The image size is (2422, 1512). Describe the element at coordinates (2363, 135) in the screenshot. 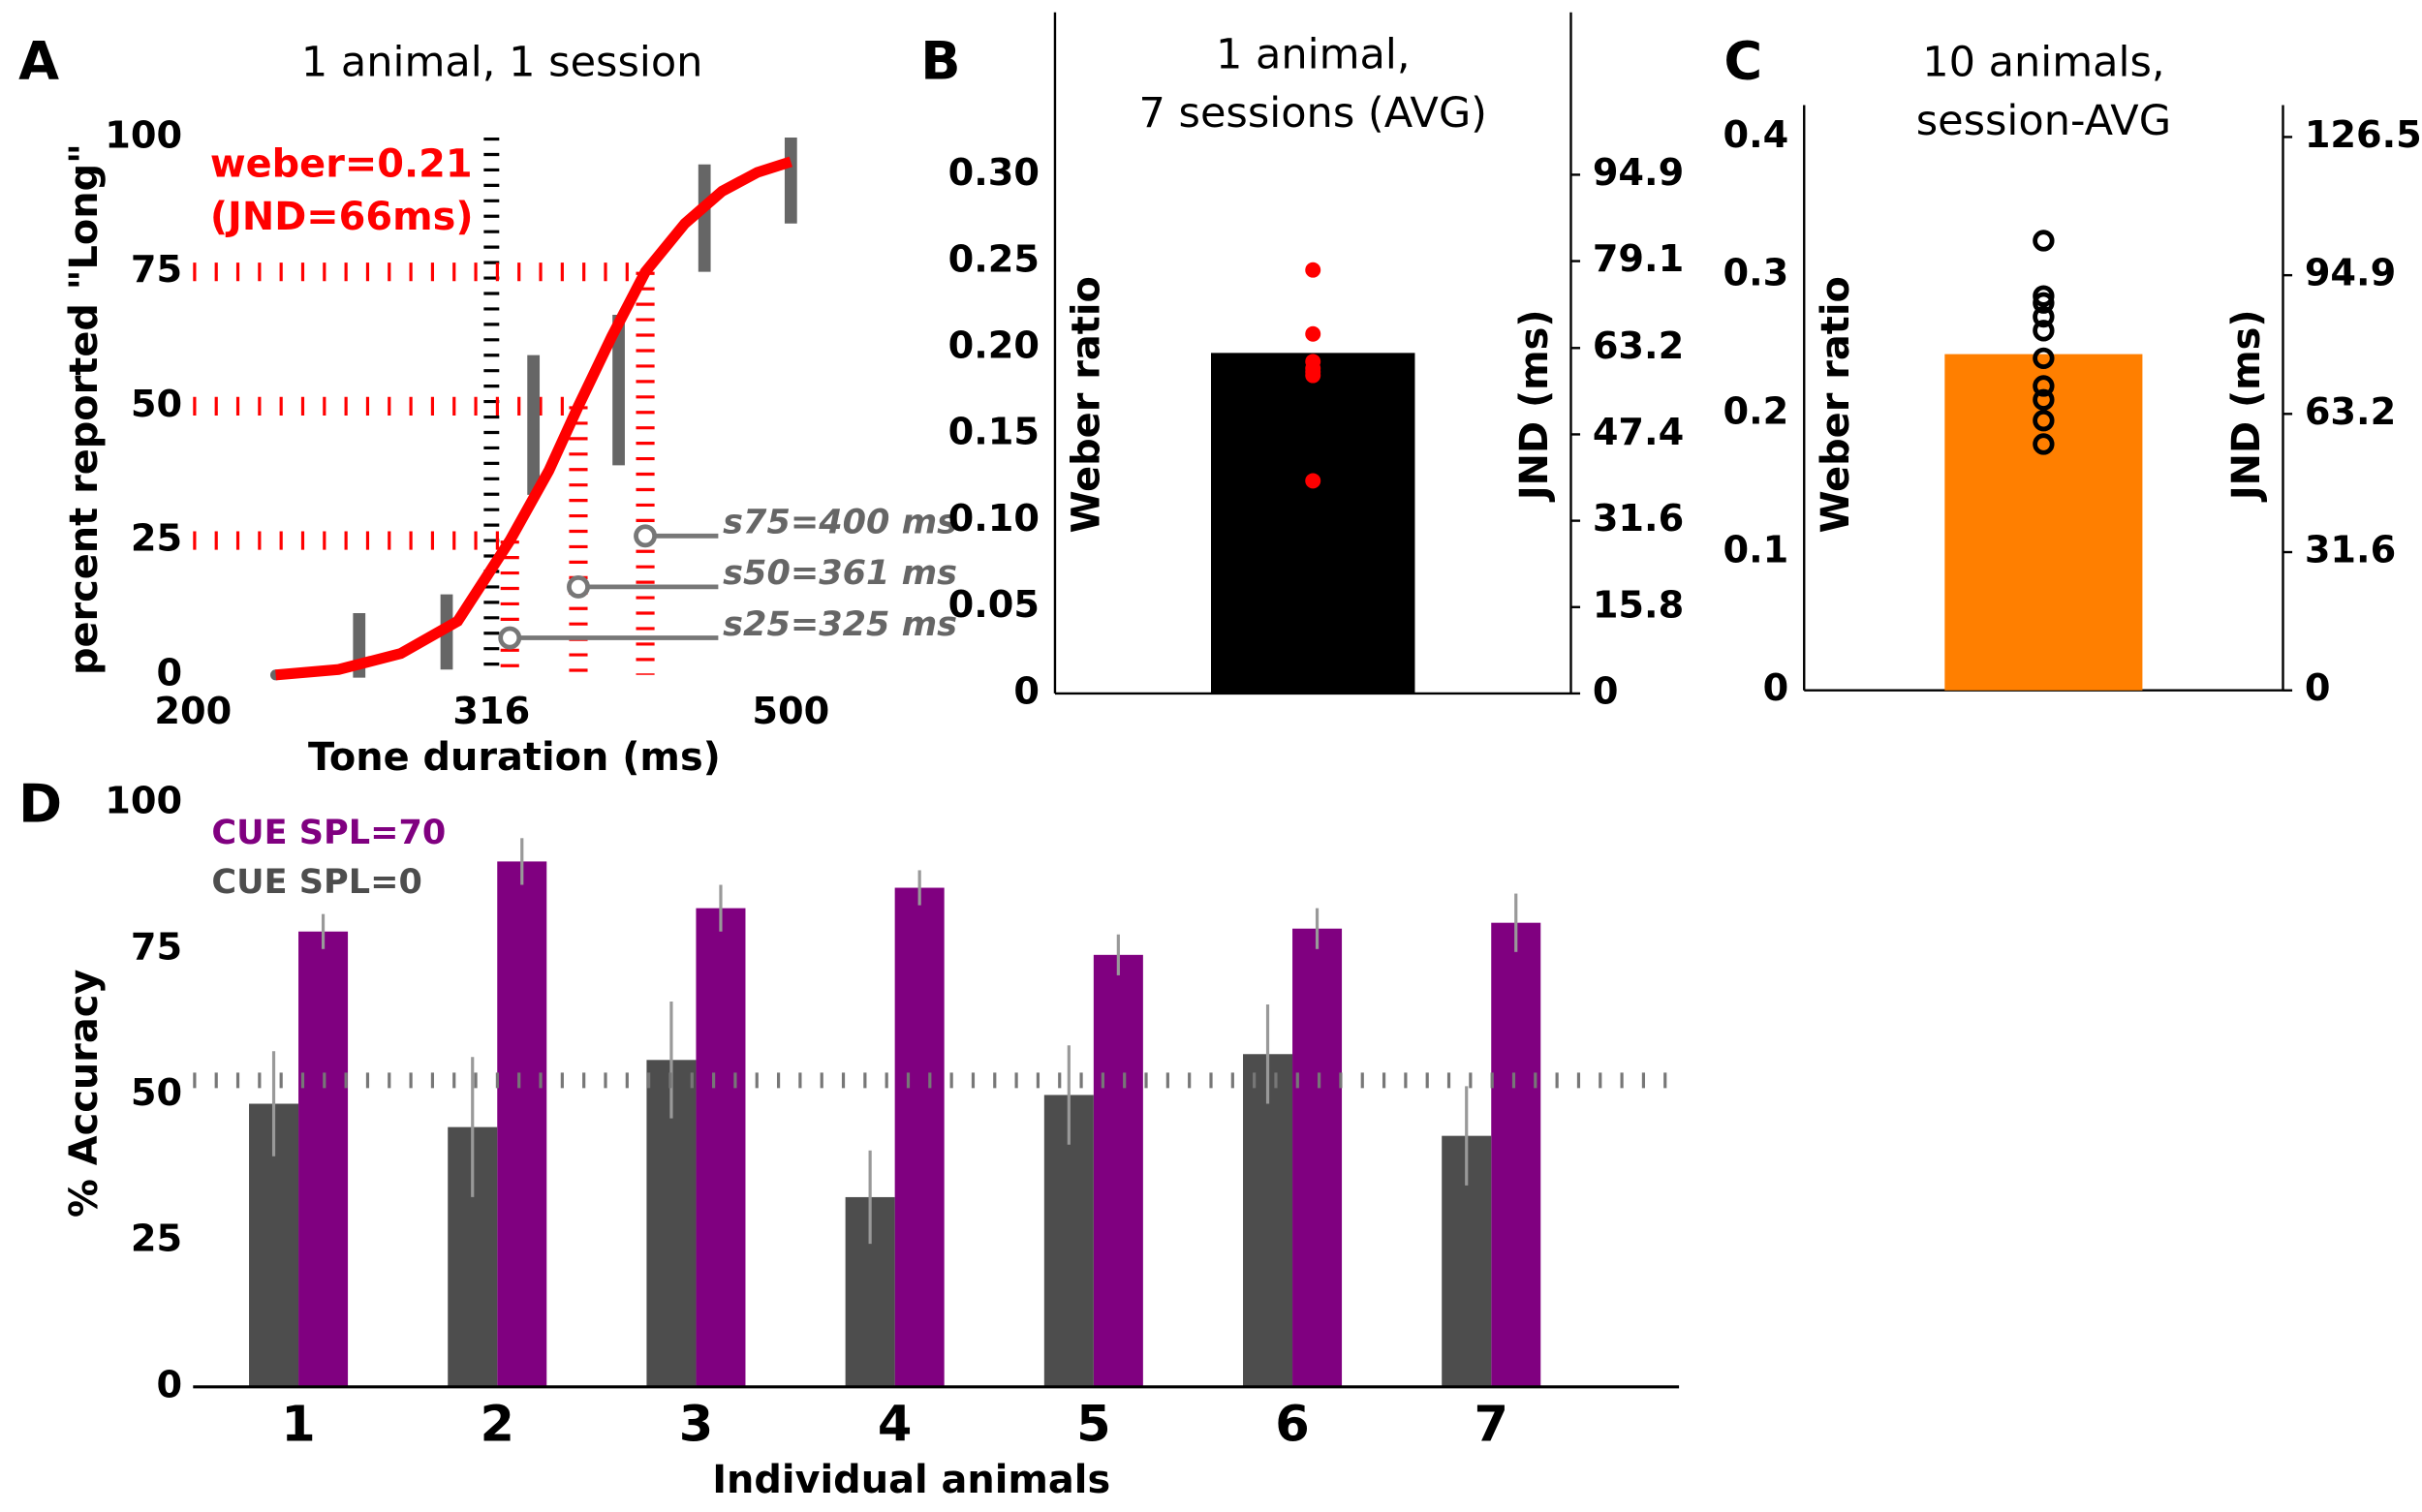

I see `y2-tick-label: 126.5` at that location.